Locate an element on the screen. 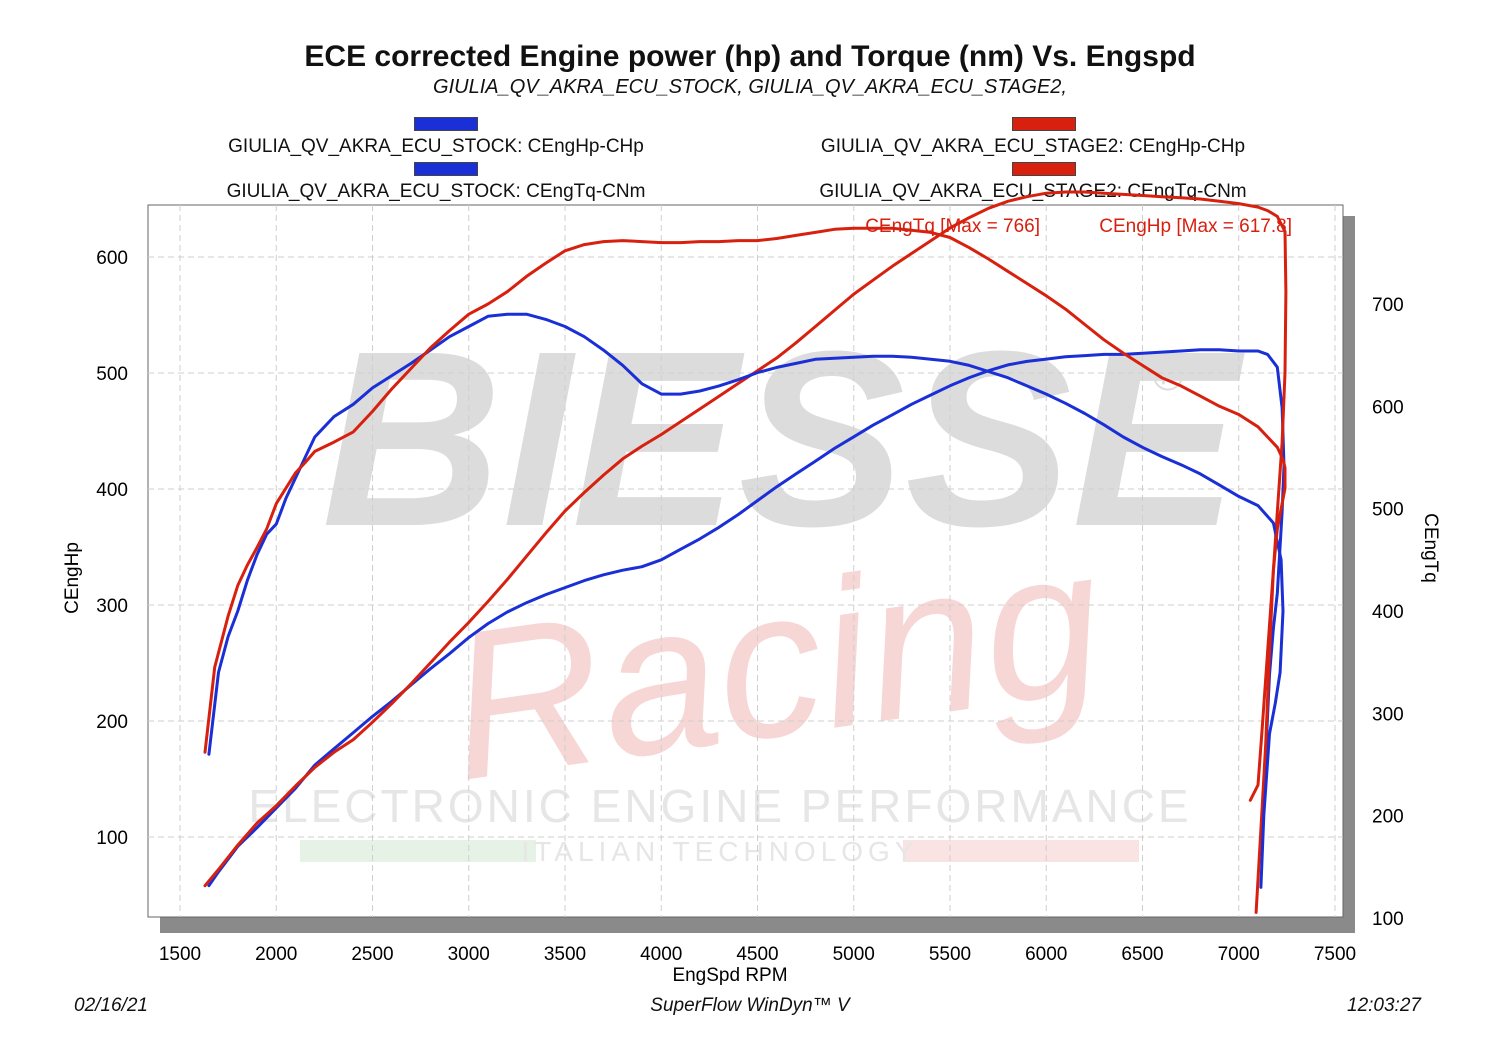 The image size is (1500, 1060). x-axis-label: EngSpd RPM is located at coordinates (729, 975).